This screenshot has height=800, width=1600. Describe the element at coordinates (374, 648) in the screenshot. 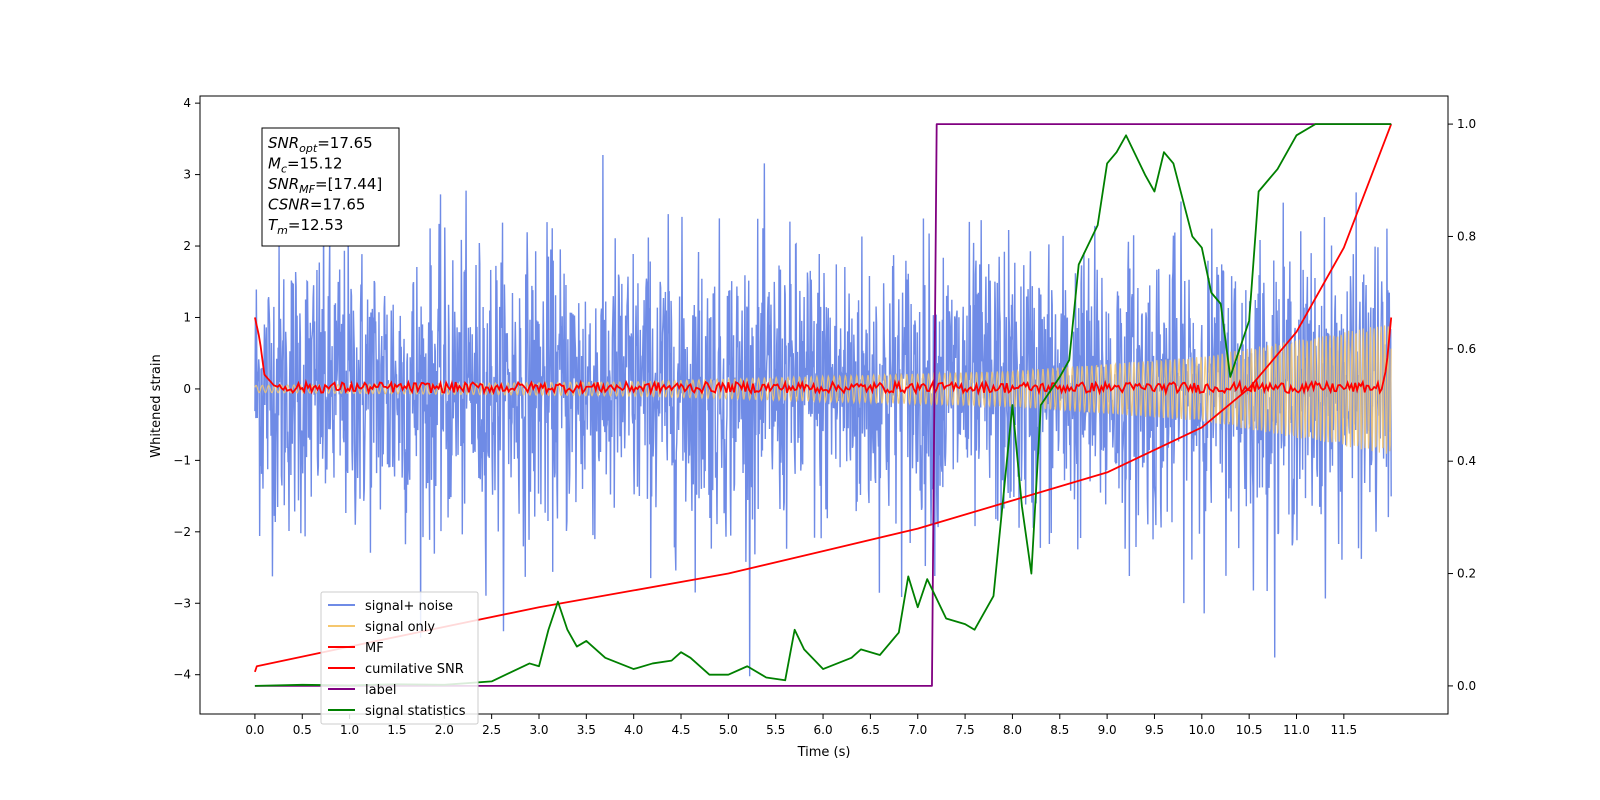

I see `legend-entry: MF` at that location.